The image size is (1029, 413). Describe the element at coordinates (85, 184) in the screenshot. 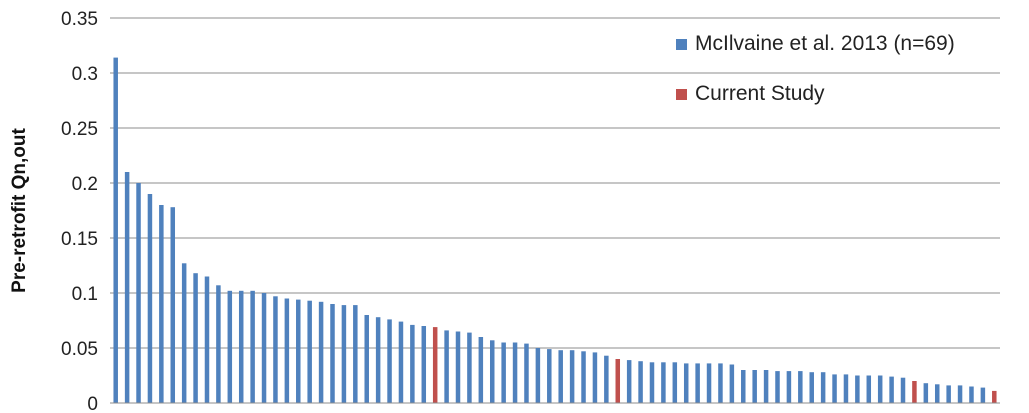

I see `y-tick-label: 0.2` at that location.